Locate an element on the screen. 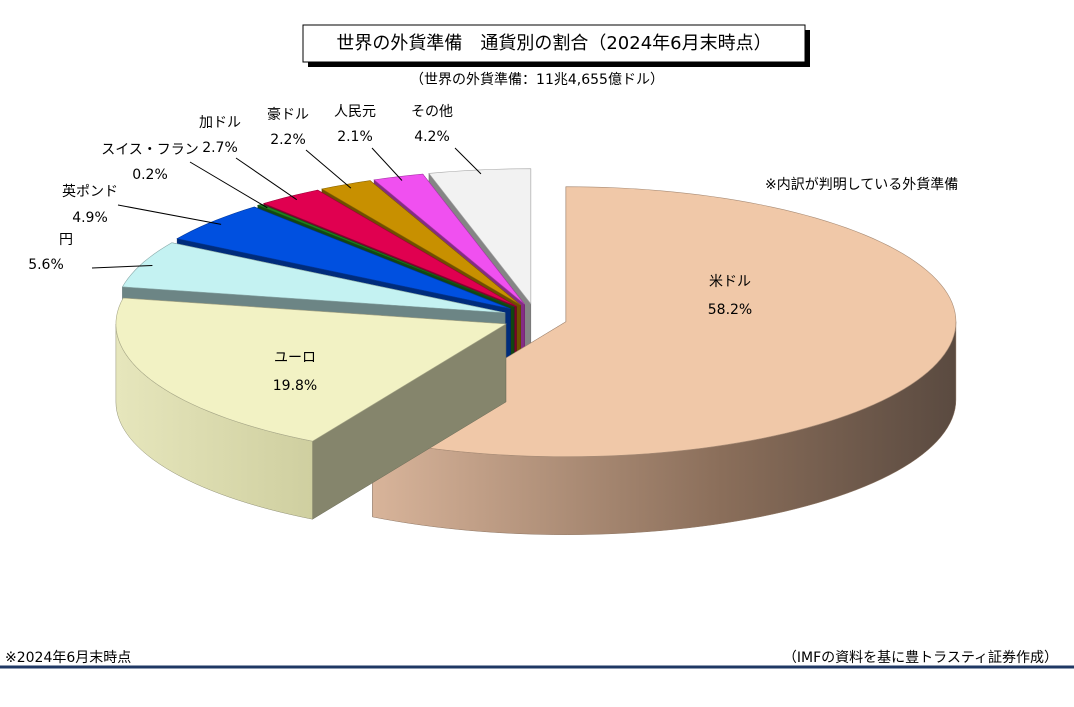 The image size is (1074, 707). slice-label: 豪ドル is located at coordinates (288, 115).